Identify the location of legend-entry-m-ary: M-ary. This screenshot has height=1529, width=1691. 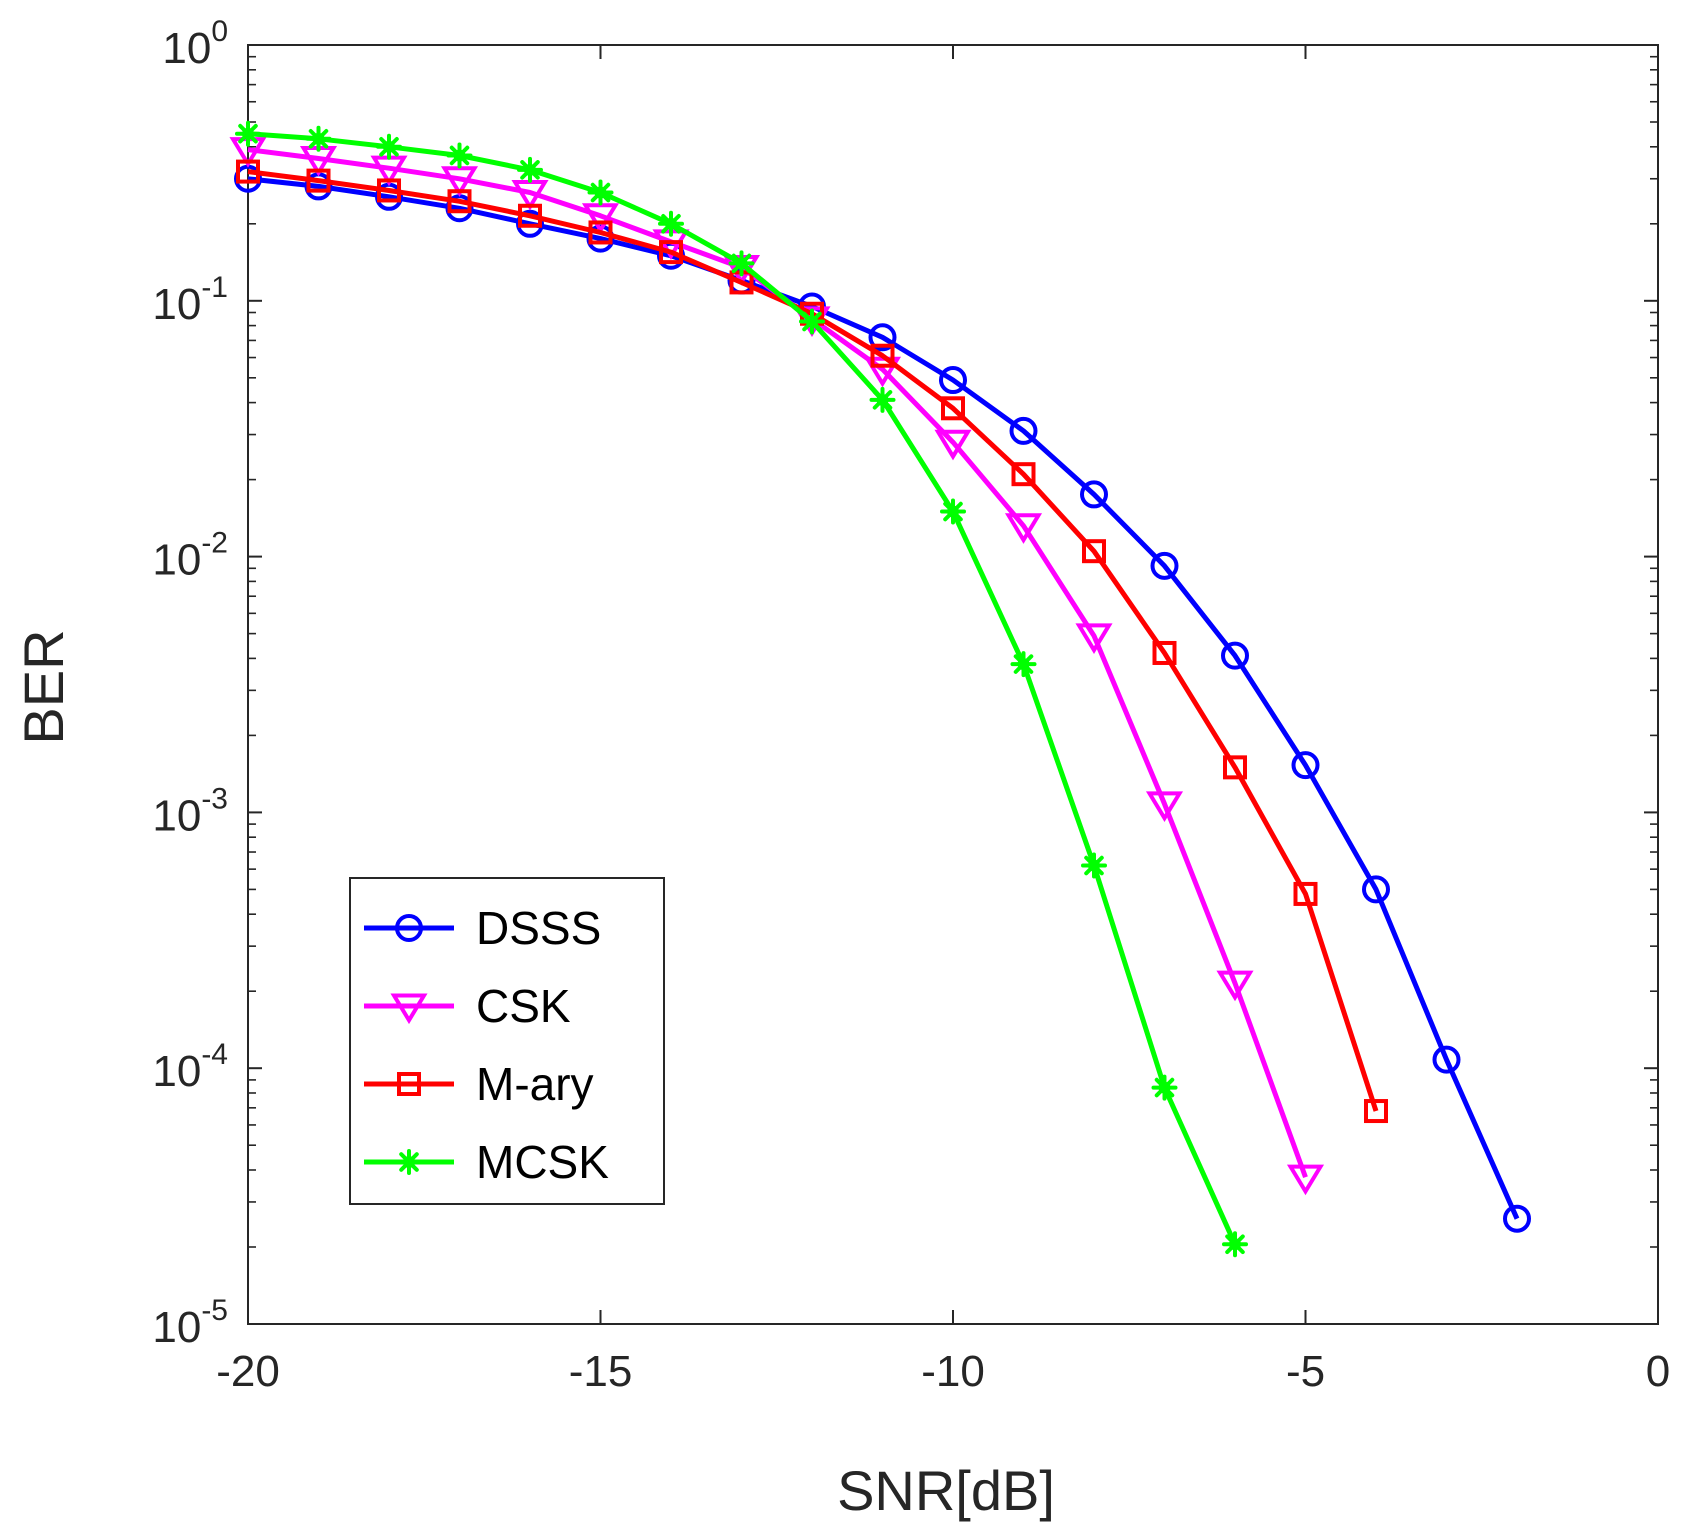
(479, 1084).